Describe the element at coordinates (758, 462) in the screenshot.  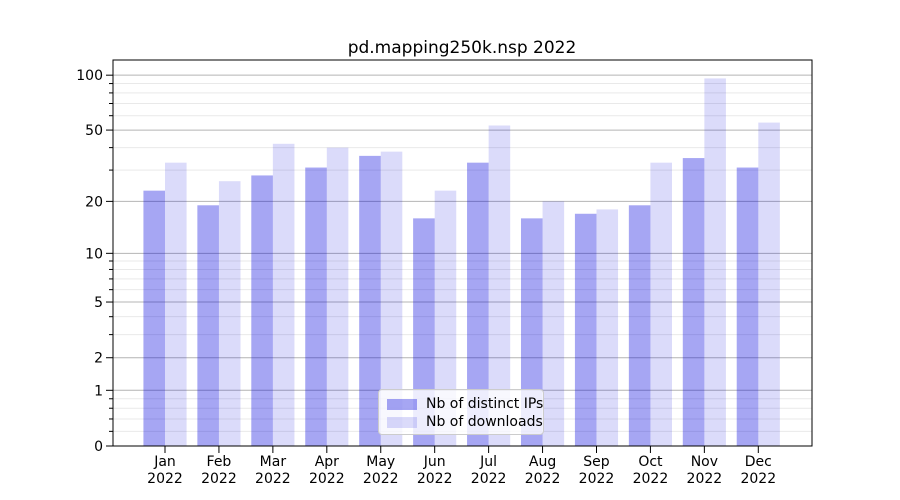
I see `x-tick-label-month-dec: Dec` at that location.